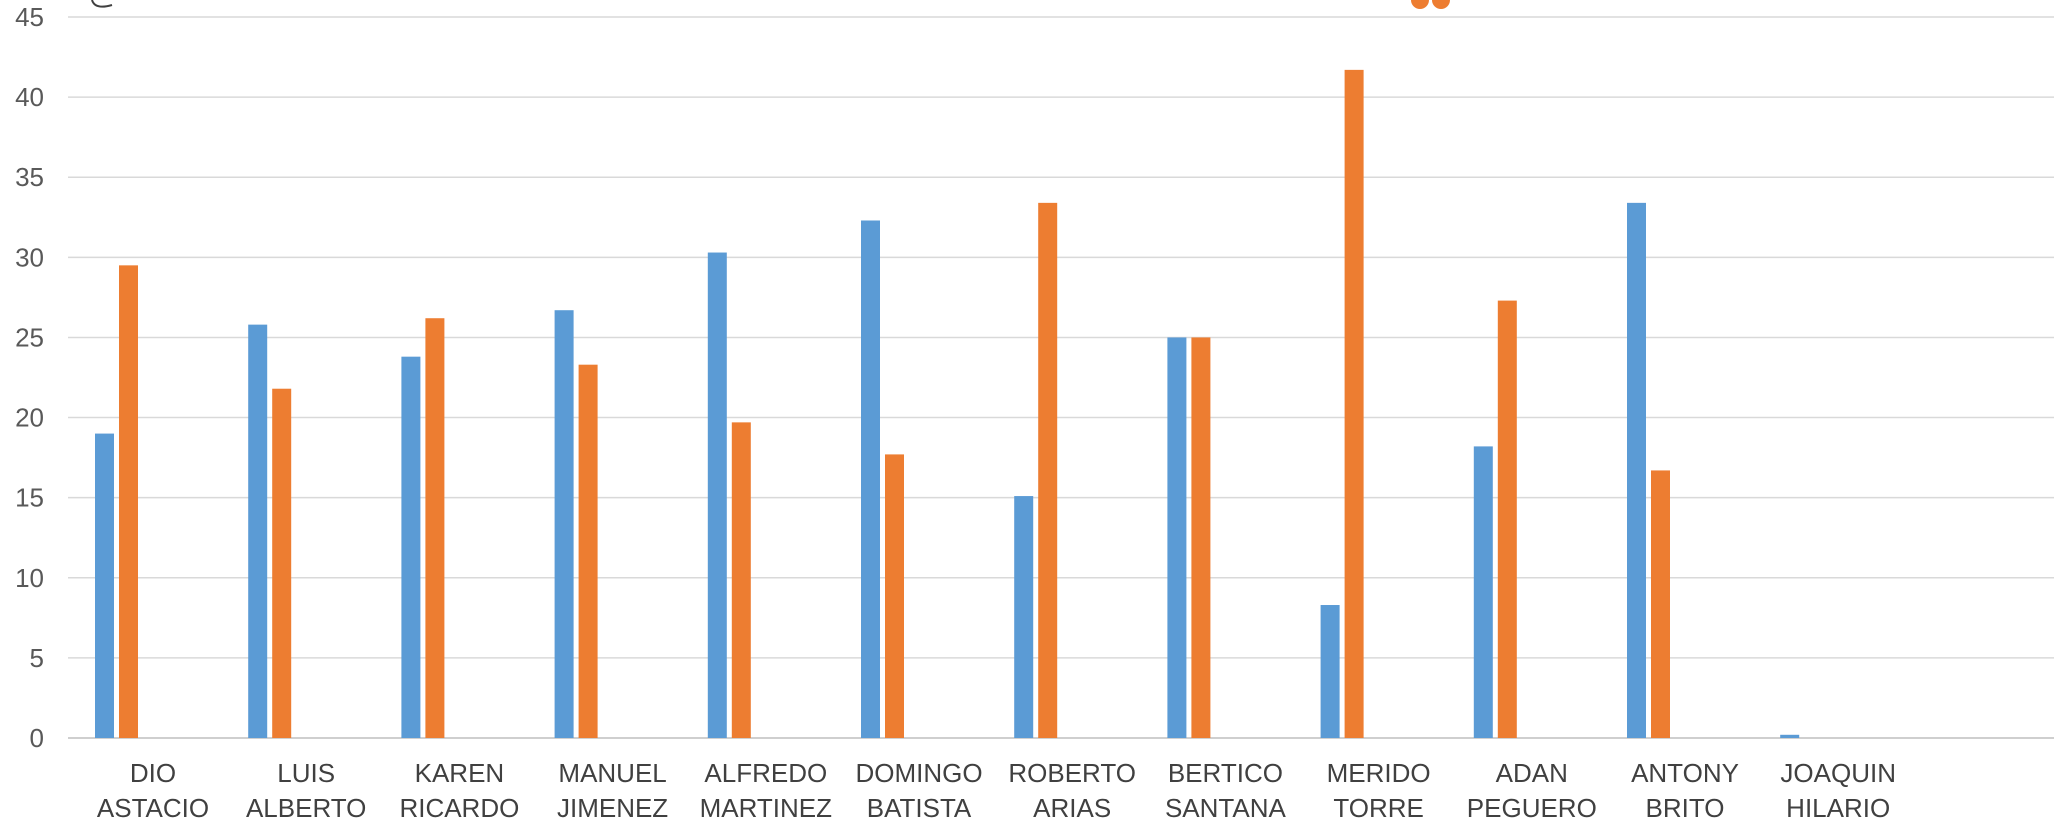 The height and width of the screenshot is (825, 2054). What do you see at coordinates (1072, 808) in the screenshot?
I see `x-category-label: ARIAS` at bounding box center [1072, 808].